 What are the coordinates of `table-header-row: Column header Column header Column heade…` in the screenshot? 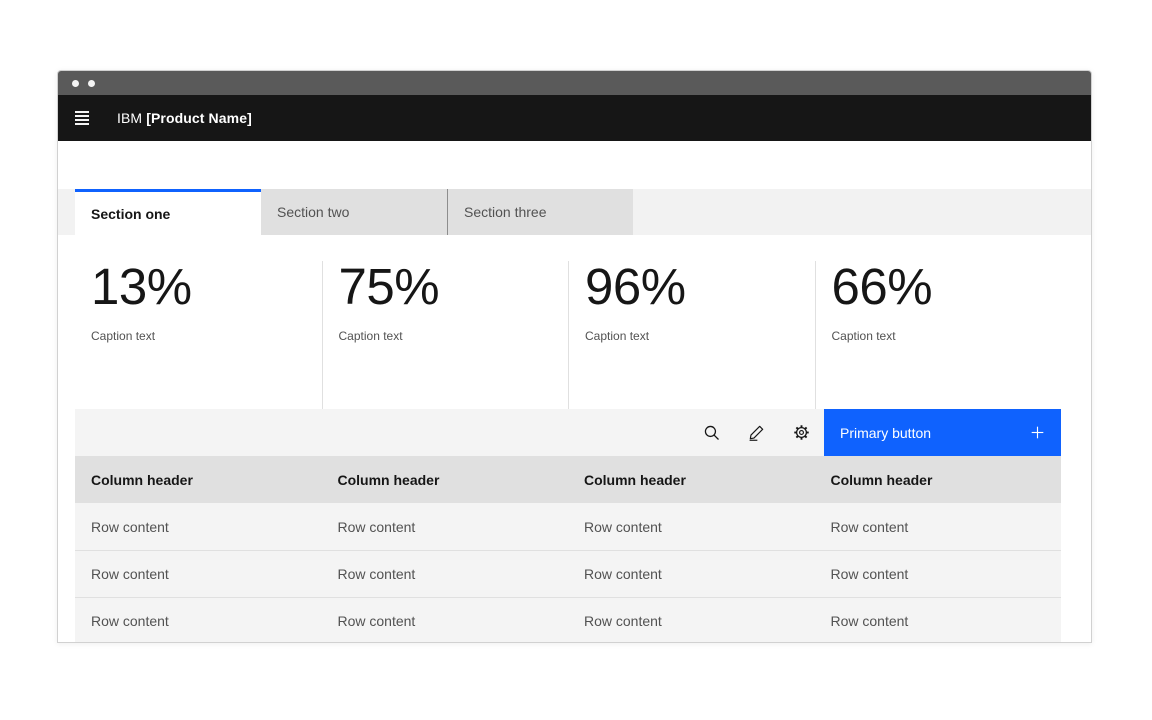 It's located at (568, 479).